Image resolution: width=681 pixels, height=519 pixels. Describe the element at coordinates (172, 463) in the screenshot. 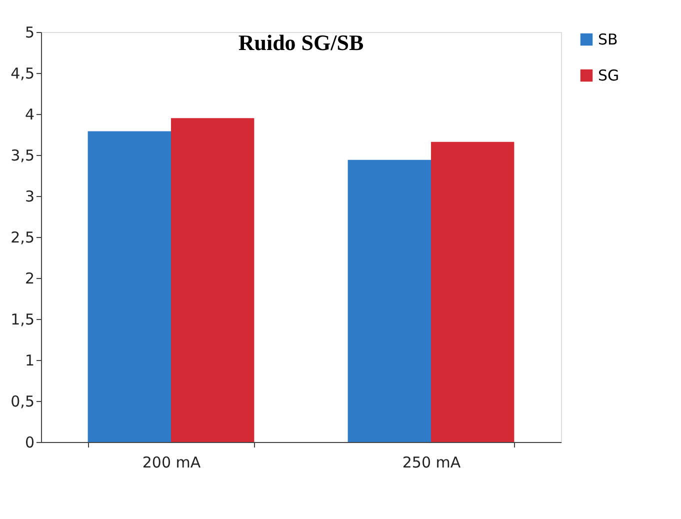

I see `x-tick-label: 200 mA` at that location.